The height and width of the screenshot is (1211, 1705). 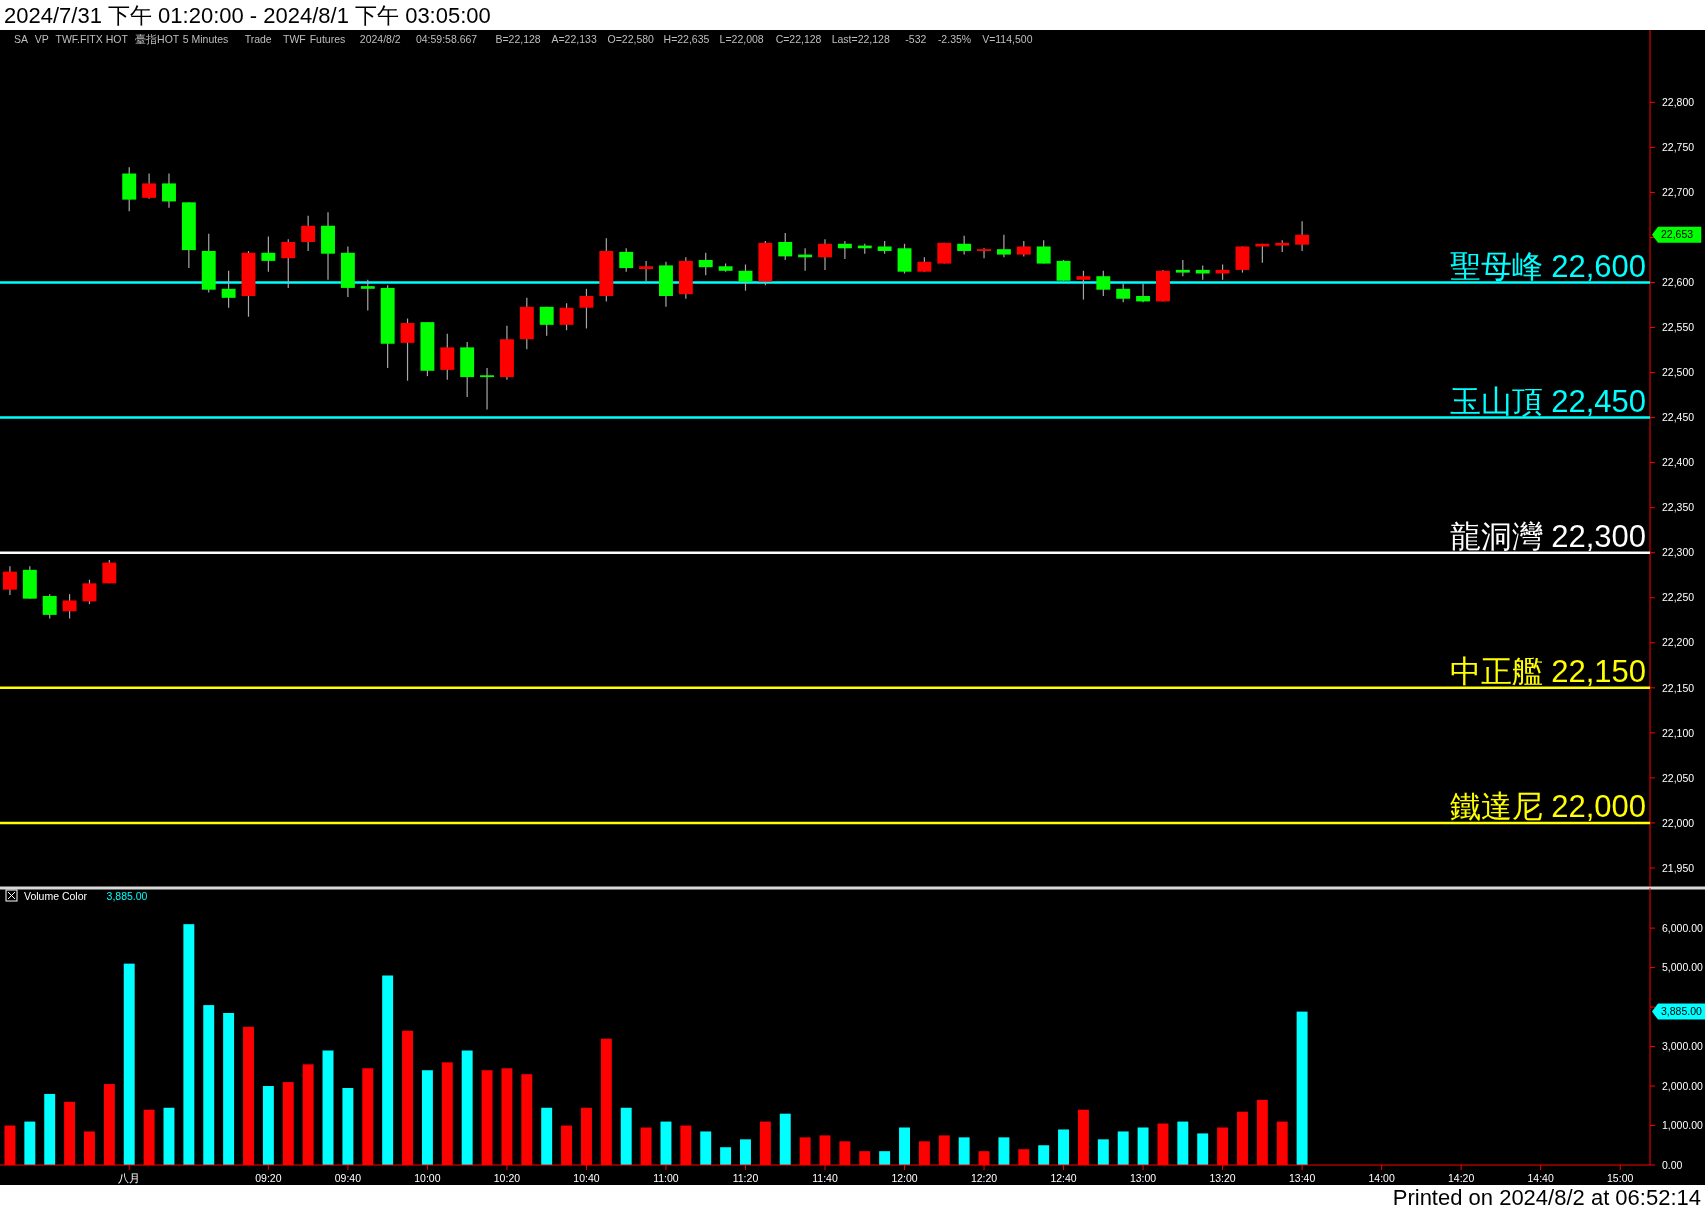 What do you see at coordinates (446, 39) in the screenshot?
I see `annotation: 04:59:58.667` at bounding box center [446, 39].